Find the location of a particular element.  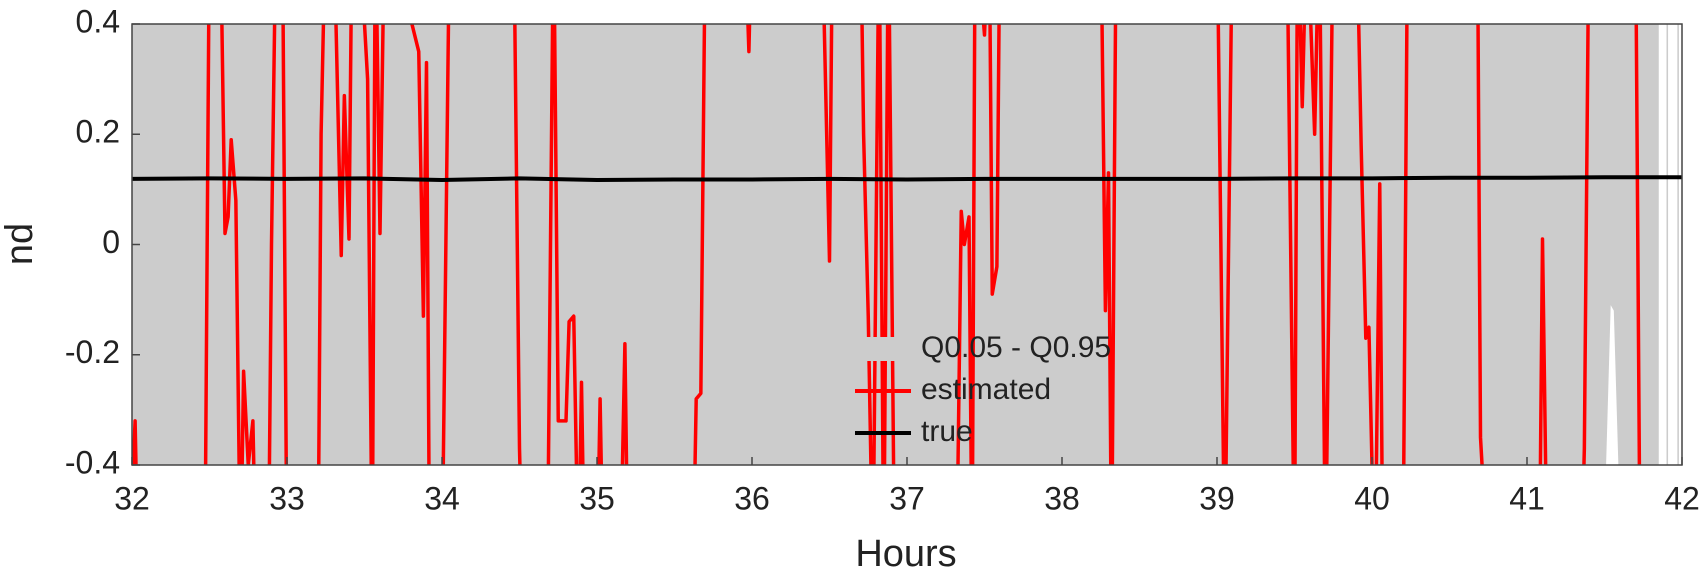

y-tick-label: -0.4 is located at coordinates (92, 462).